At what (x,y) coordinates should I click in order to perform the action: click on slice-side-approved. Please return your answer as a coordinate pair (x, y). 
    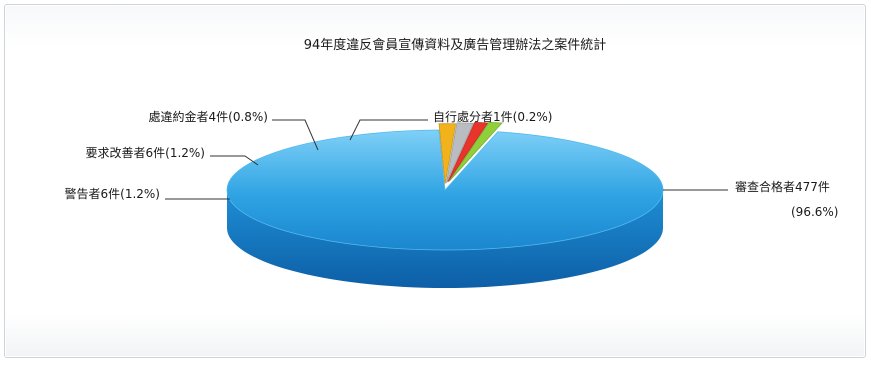
    Looking at the image, I should click on (445, 239).